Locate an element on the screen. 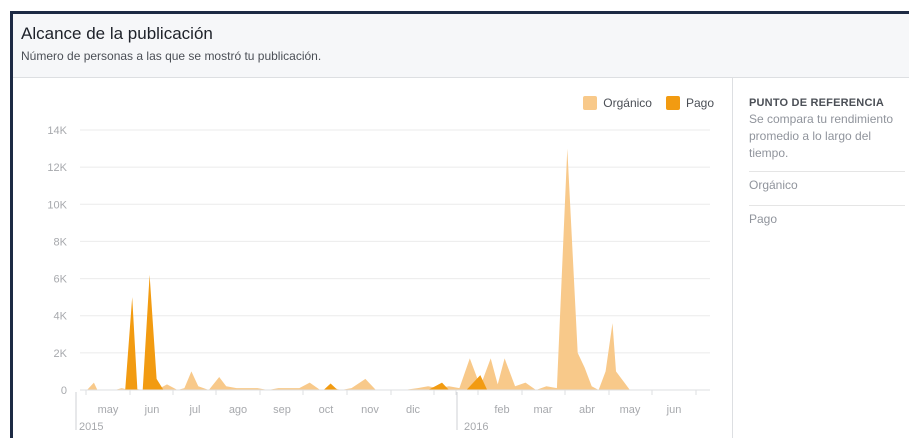  legend-label-paid: Pago is located at coordinates (699, 103).